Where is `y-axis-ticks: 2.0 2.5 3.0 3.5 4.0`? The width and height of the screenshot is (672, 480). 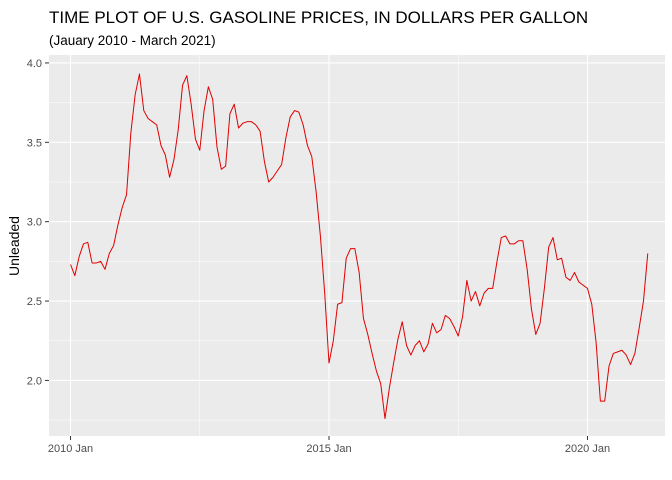 y-axis-ticks: 2.0 2.5 3.0 3.5 4.0 is located at coordinates (38, 222).